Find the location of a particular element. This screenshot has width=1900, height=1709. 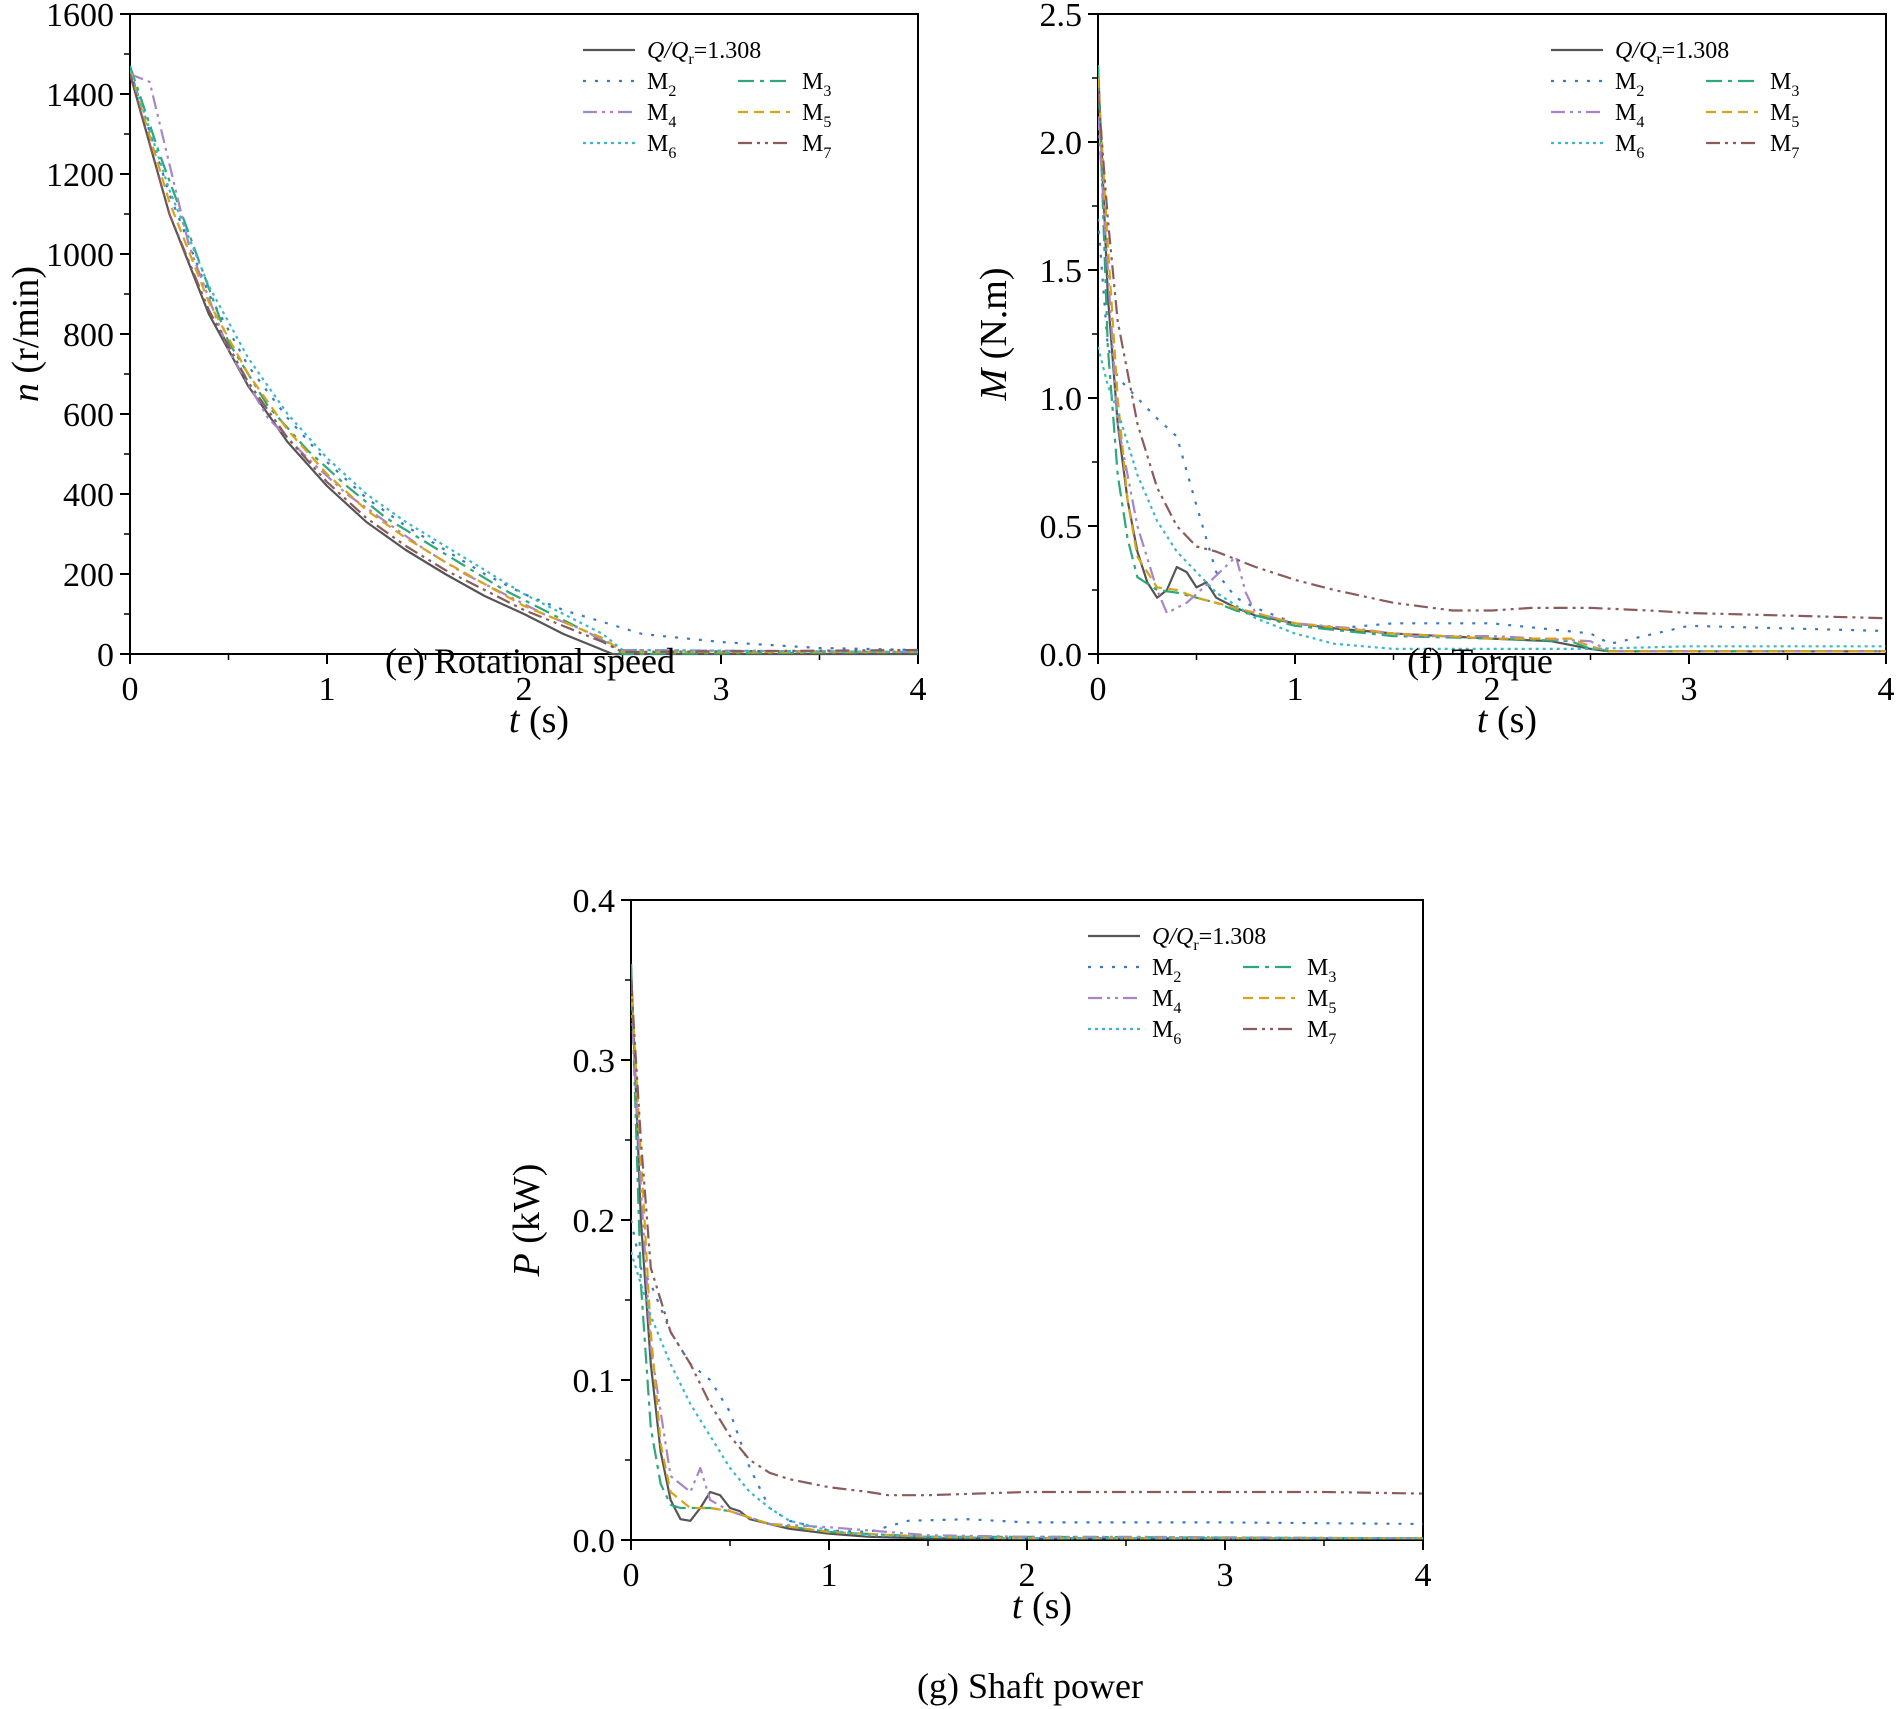

y-tick-label: 0 is located at coordinates (105, 655).